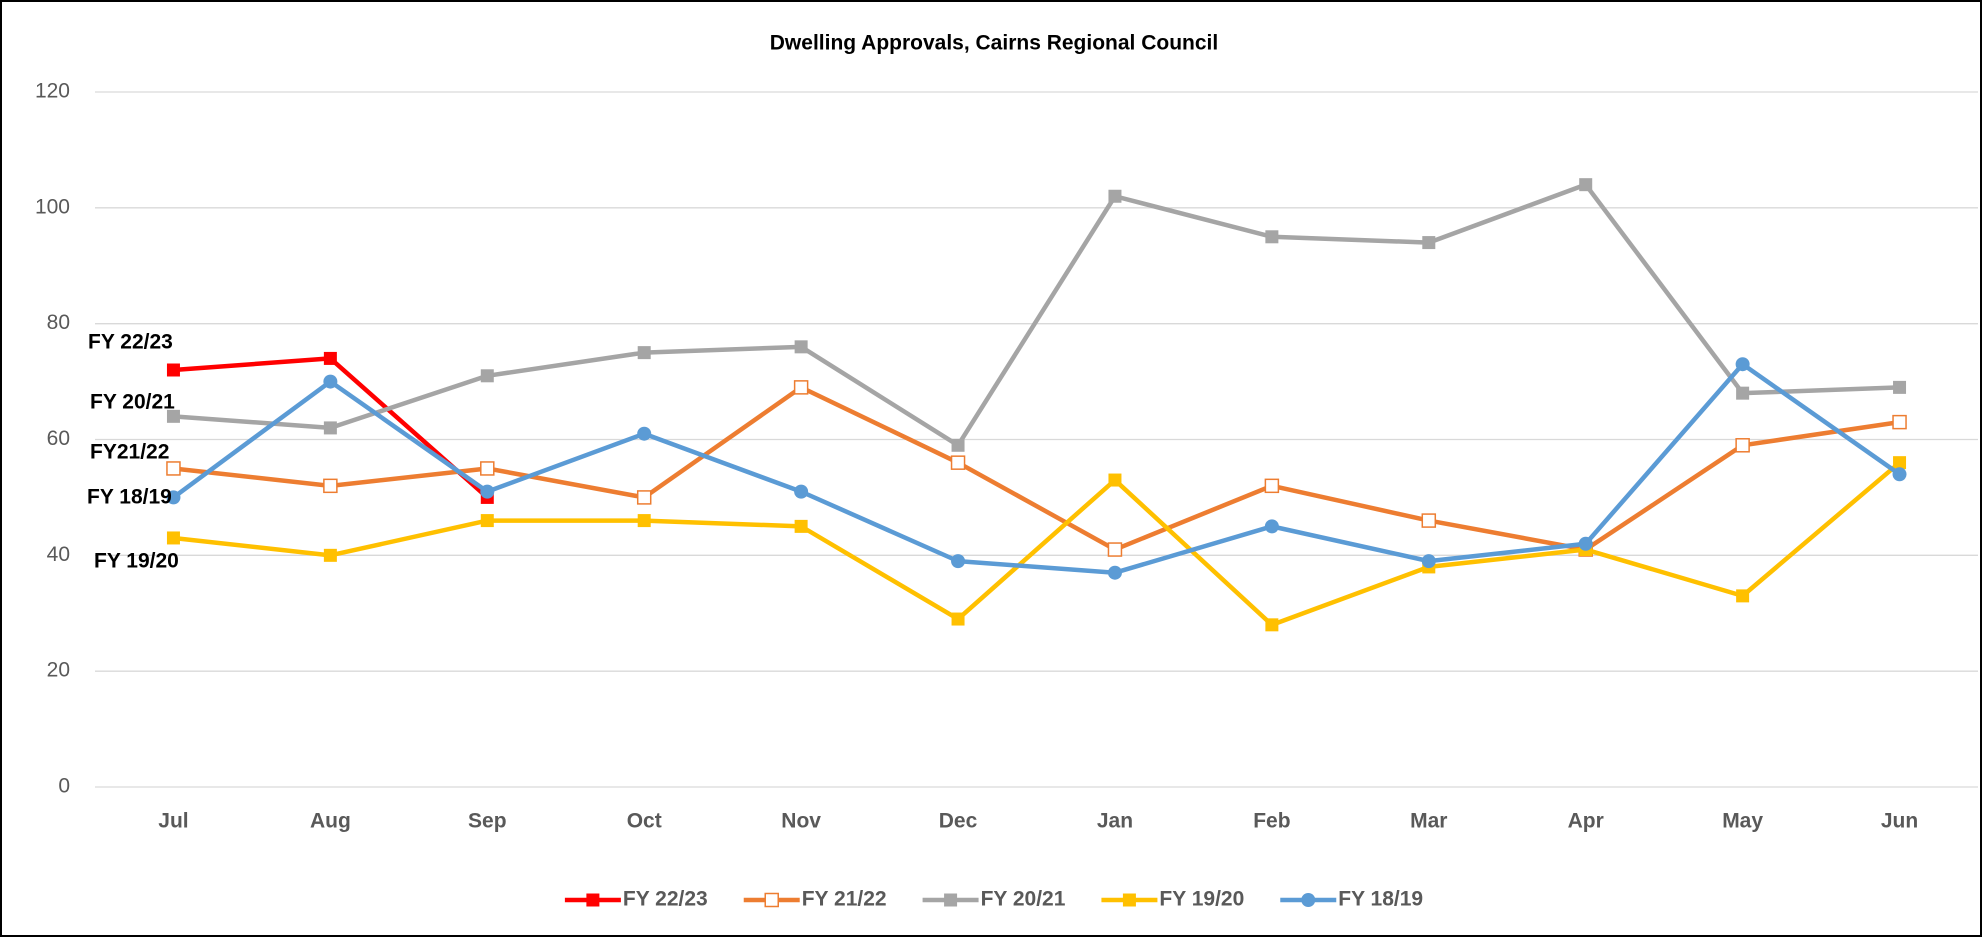 This screenshot has width=1982, height=937. Describe the element at coordinates (958, 821) in the screenshot. I see `x-tick-label: Dec` at that location.